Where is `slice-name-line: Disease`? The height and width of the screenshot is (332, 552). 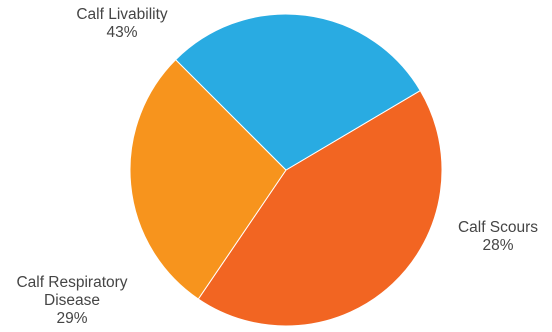
slice-name-line: Disease is located at coordinates (72, 300).